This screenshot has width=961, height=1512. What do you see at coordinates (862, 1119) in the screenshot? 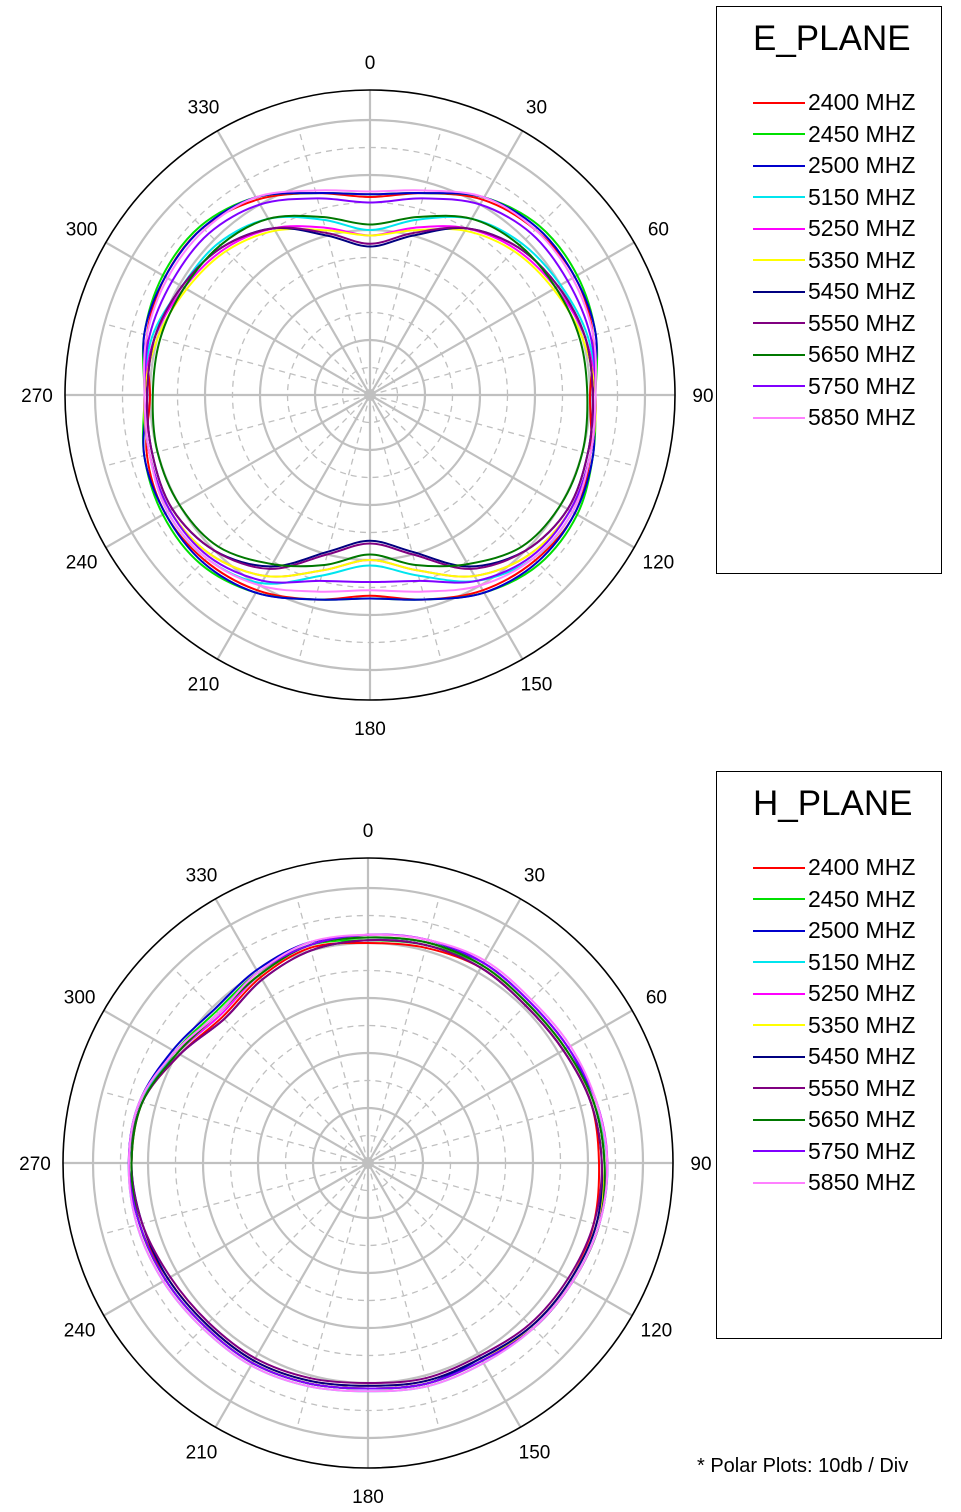
I see `h-plane-legend-label: 5650 MHZ` at bounding box center [862, 1119].